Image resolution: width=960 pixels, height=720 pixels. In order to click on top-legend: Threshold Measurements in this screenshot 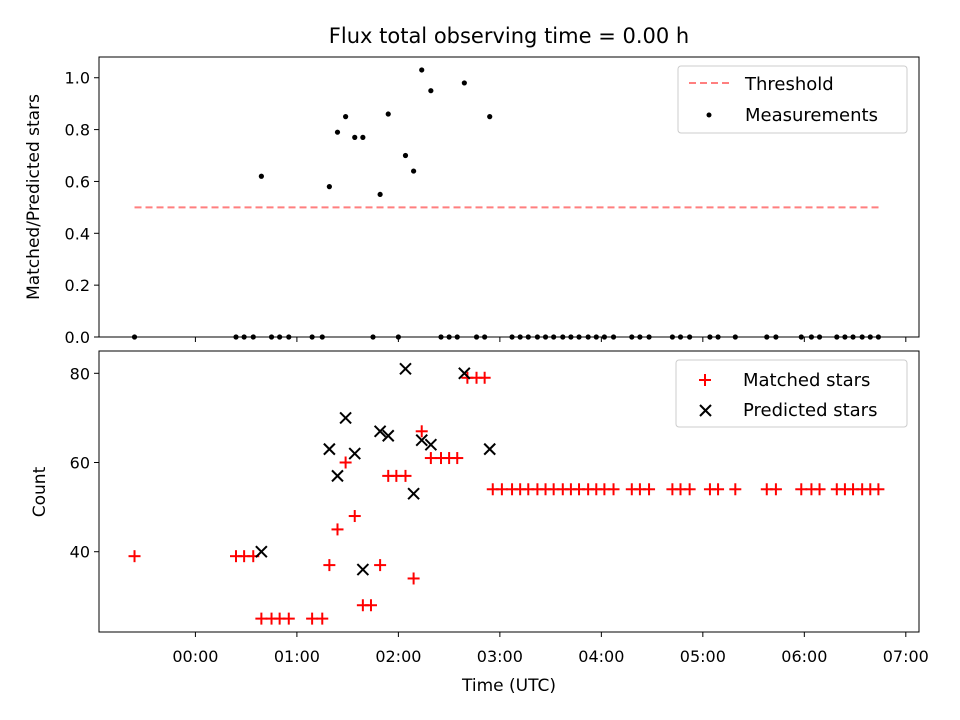, I will do `click(792, 99)`.